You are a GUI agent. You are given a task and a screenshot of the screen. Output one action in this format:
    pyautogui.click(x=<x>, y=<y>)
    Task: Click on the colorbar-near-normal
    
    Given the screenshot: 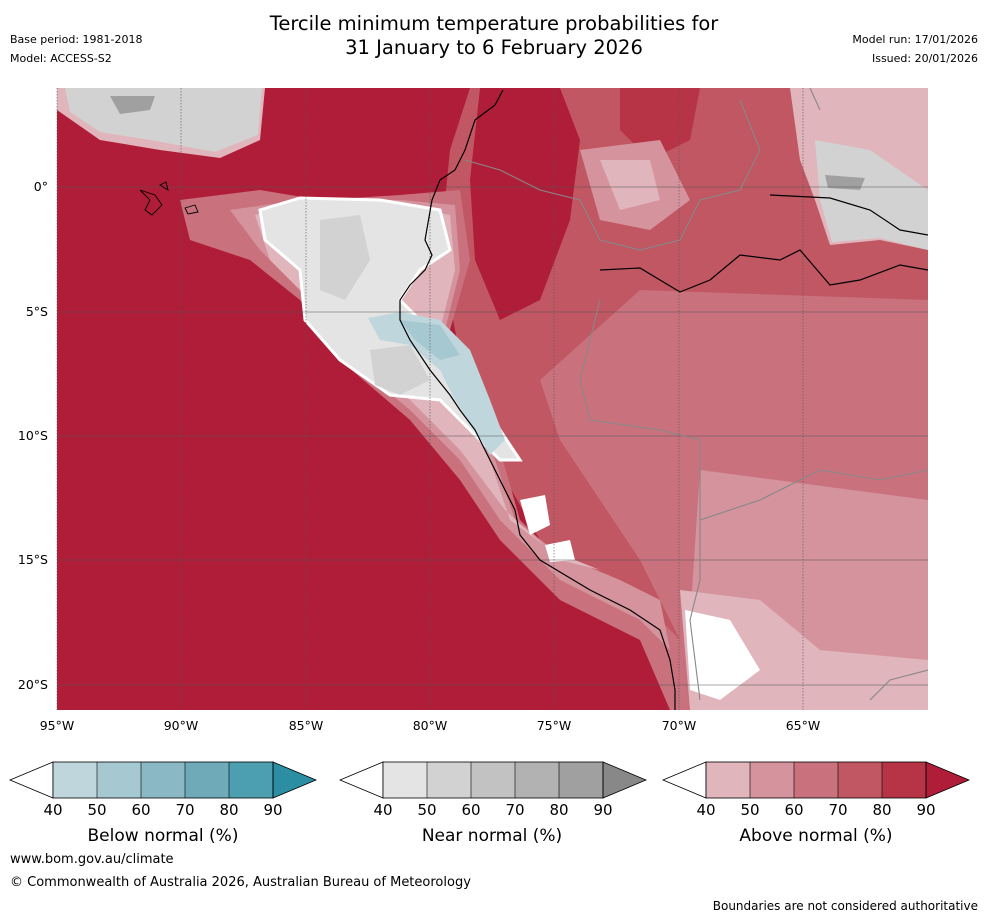 What is the action you would take?
    pyautogui.click(x=493, y=780)
    